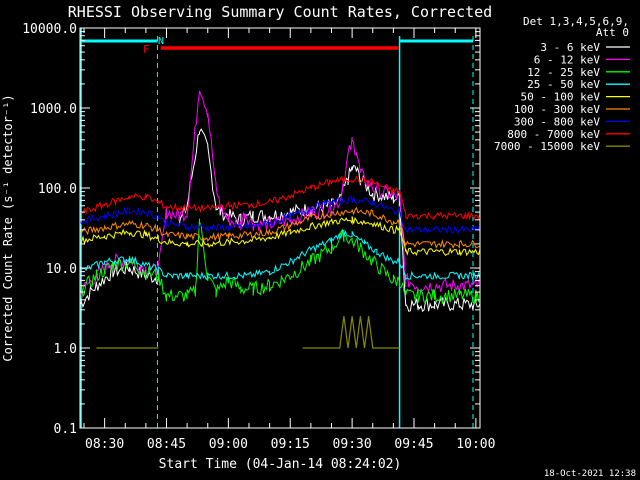 This screenshot has height=480, width=640. Describe the element at coordinates (57, 189) in the screenshot. I see `y-tick-label: 100.0` at that location.